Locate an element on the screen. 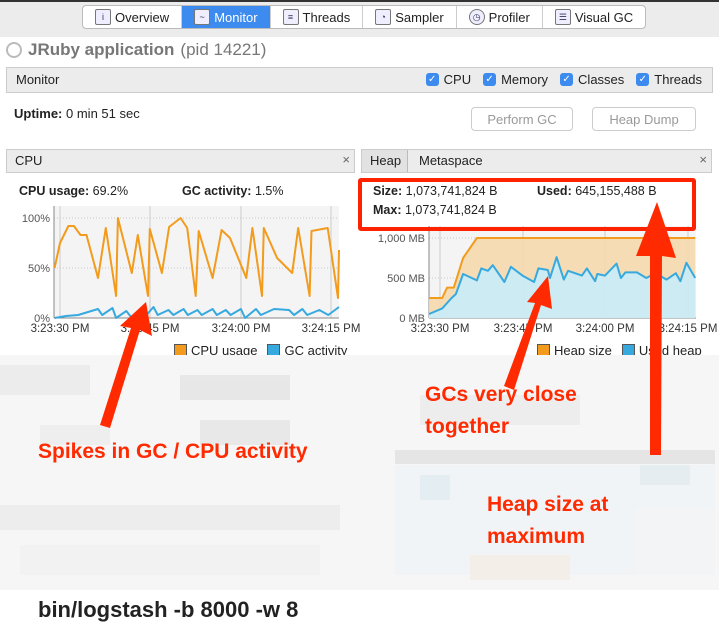 Image resolution: width=719 pixels, height=634 pixels. uptime: Uptime: 0 min 51 sec is located at coordinates (77, 113).